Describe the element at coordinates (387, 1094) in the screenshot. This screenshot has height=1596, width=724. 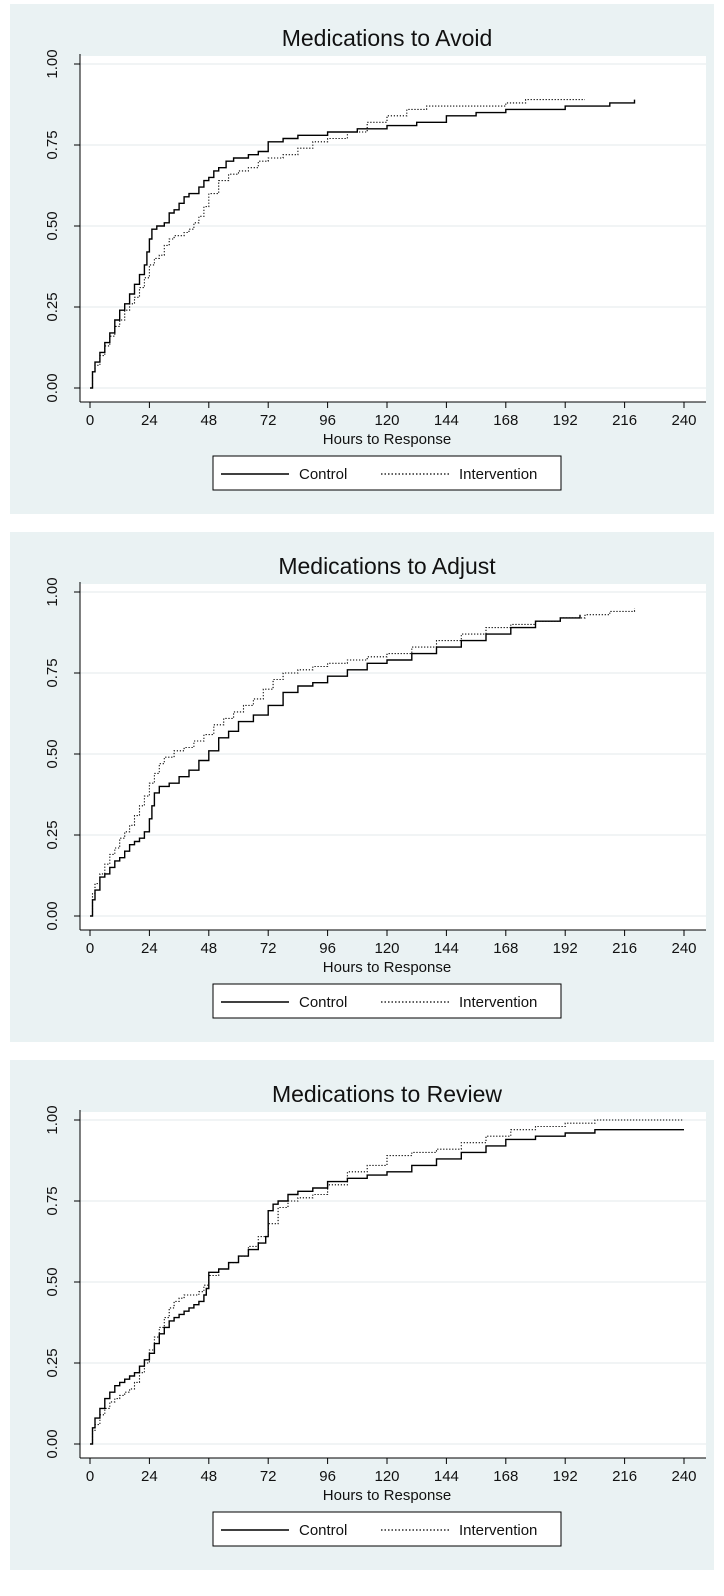
I see `chart-title: Medications to Review` at that location.